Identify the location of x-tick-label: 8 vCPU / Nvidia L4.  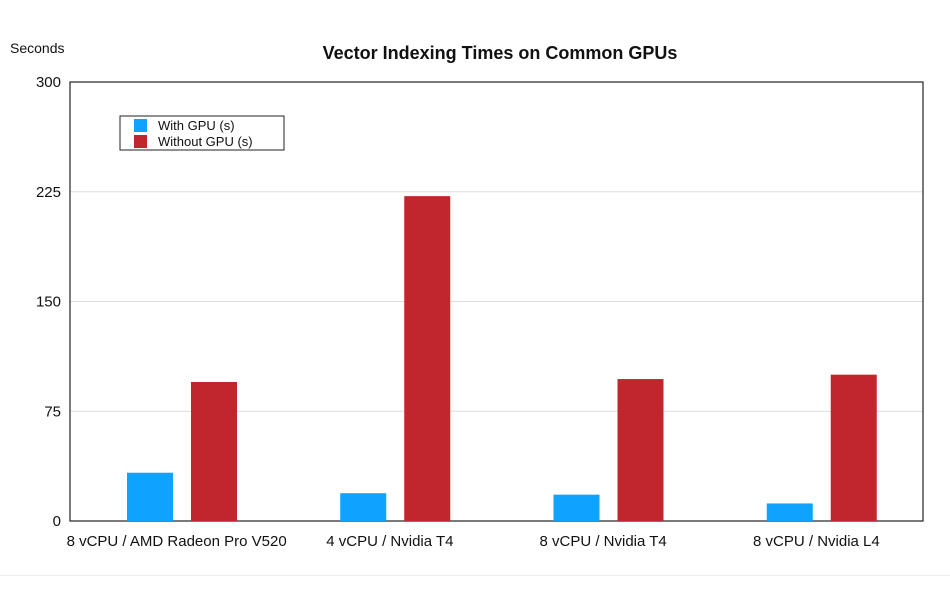
(816, 541).